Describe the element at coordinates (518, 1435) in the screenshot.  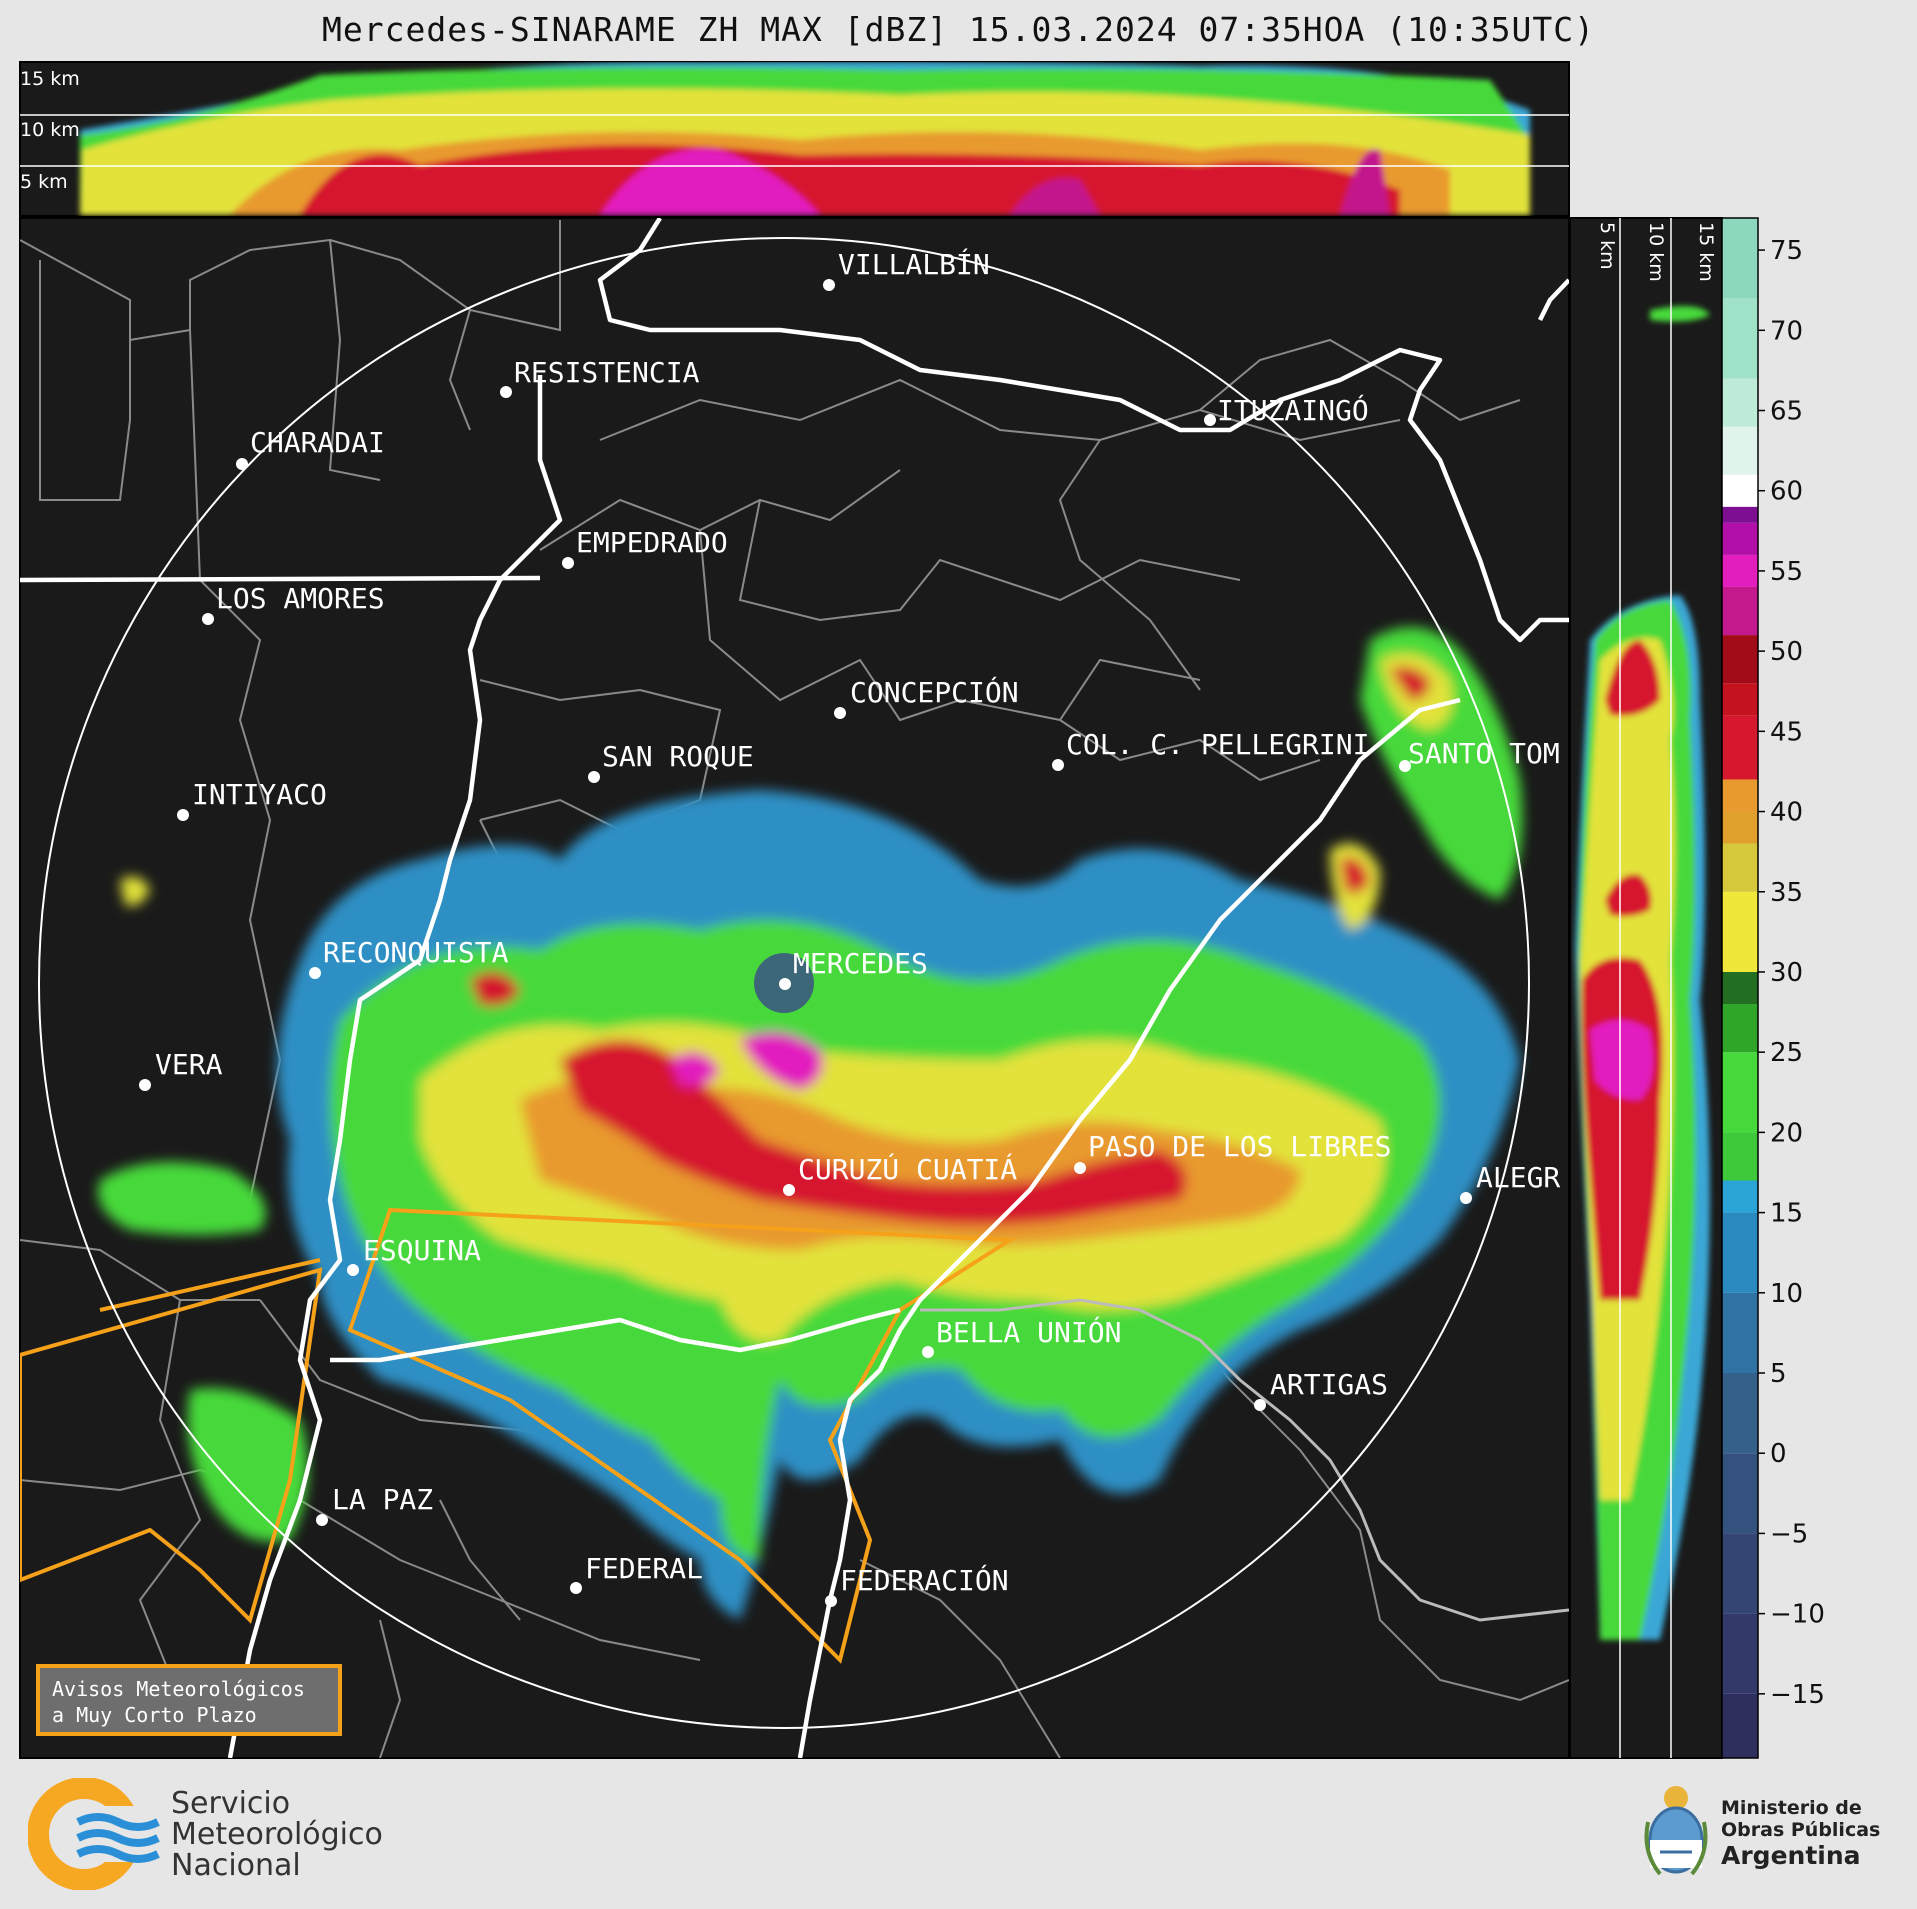
I see `warning-polygons` at that location.